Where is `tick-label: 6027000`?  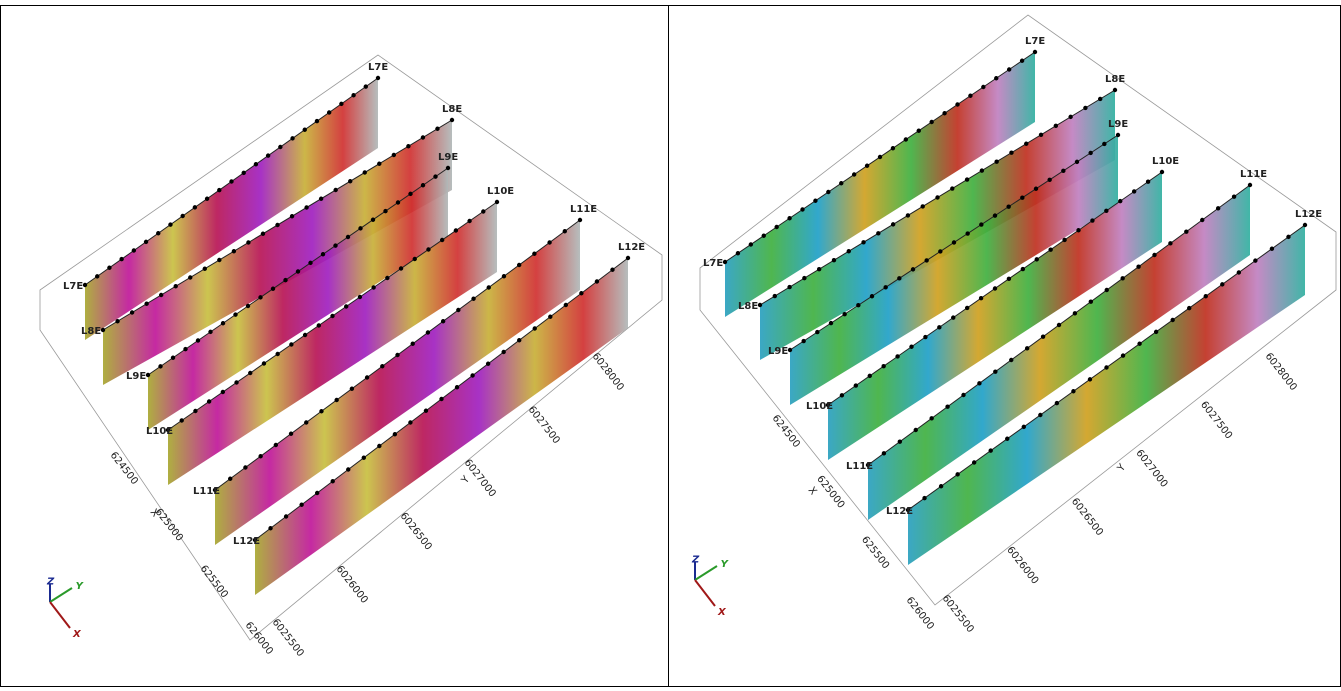
tick-label: 6027000 is located at coordinates (1151, 469).